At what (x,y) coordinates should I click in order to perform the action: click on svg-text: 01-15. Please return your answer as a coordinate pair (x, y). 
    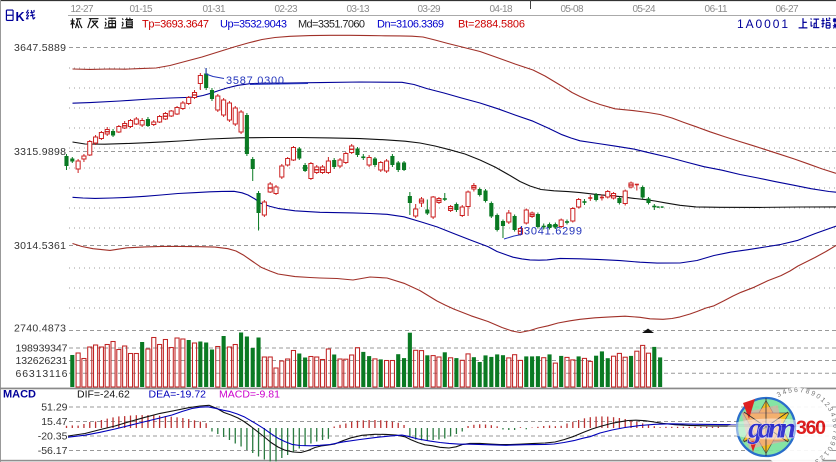
    Looking at the image, I should click on (141, 9).